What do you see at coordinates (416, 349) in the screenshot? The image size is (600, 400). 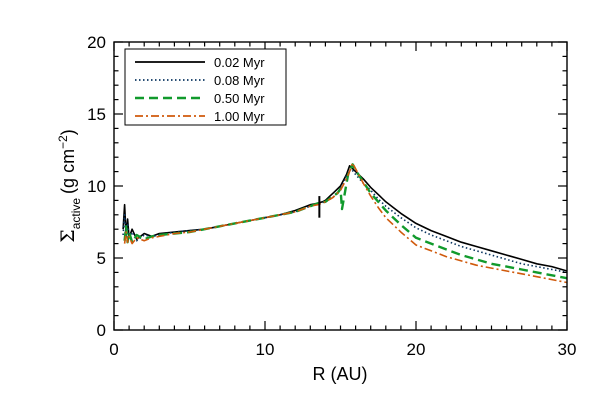 I see `x-tick-label: 20` at bounding box center [416, 349].